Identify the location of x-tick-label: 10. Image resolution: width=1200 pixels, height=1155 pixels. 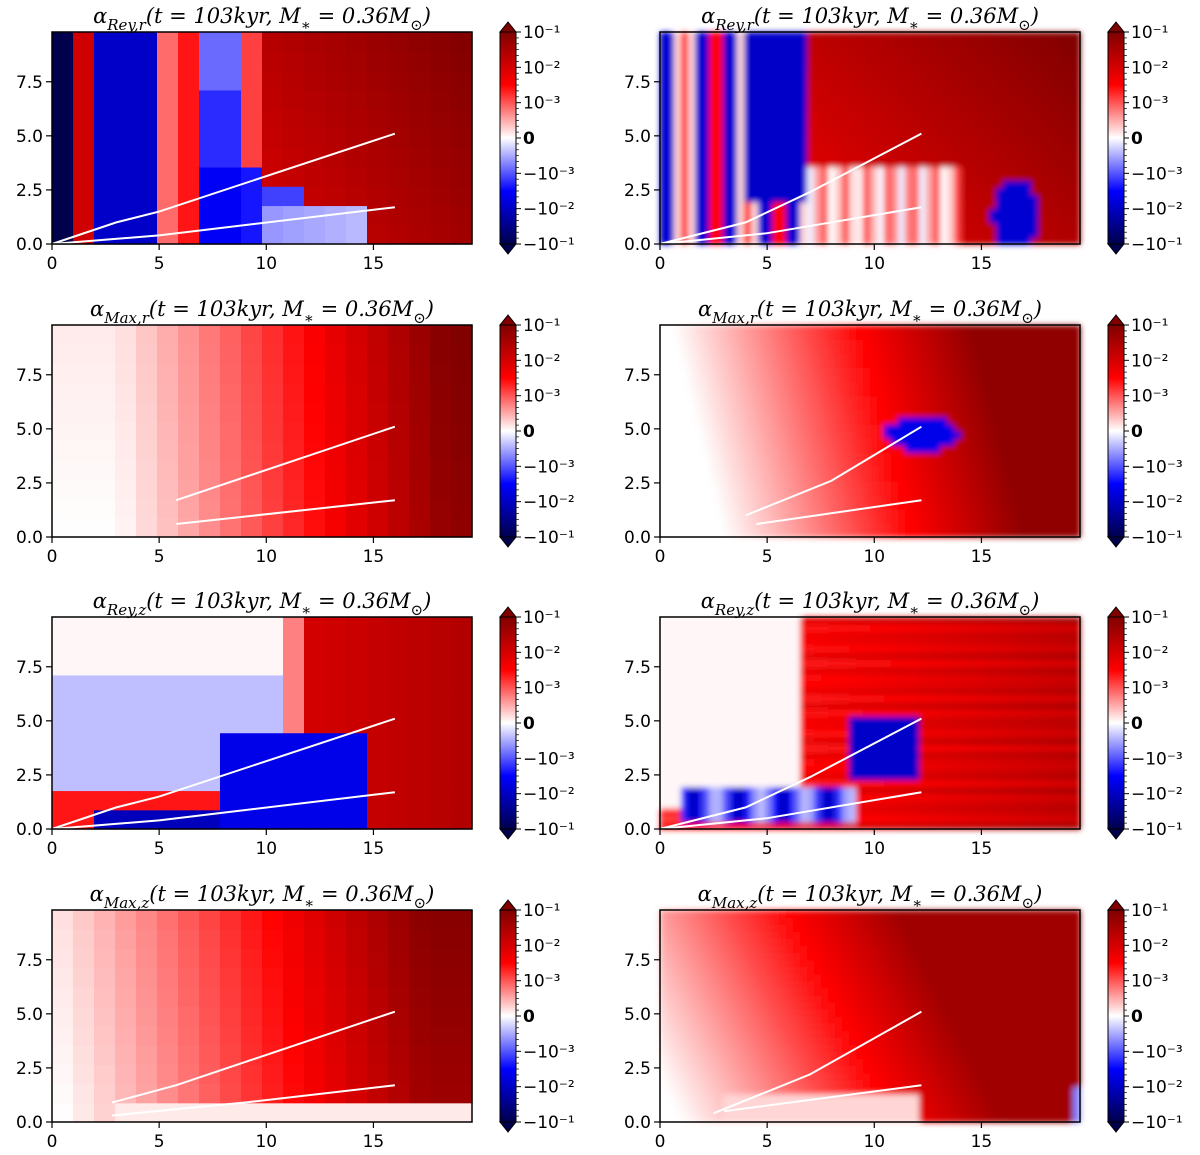
(266, 849).